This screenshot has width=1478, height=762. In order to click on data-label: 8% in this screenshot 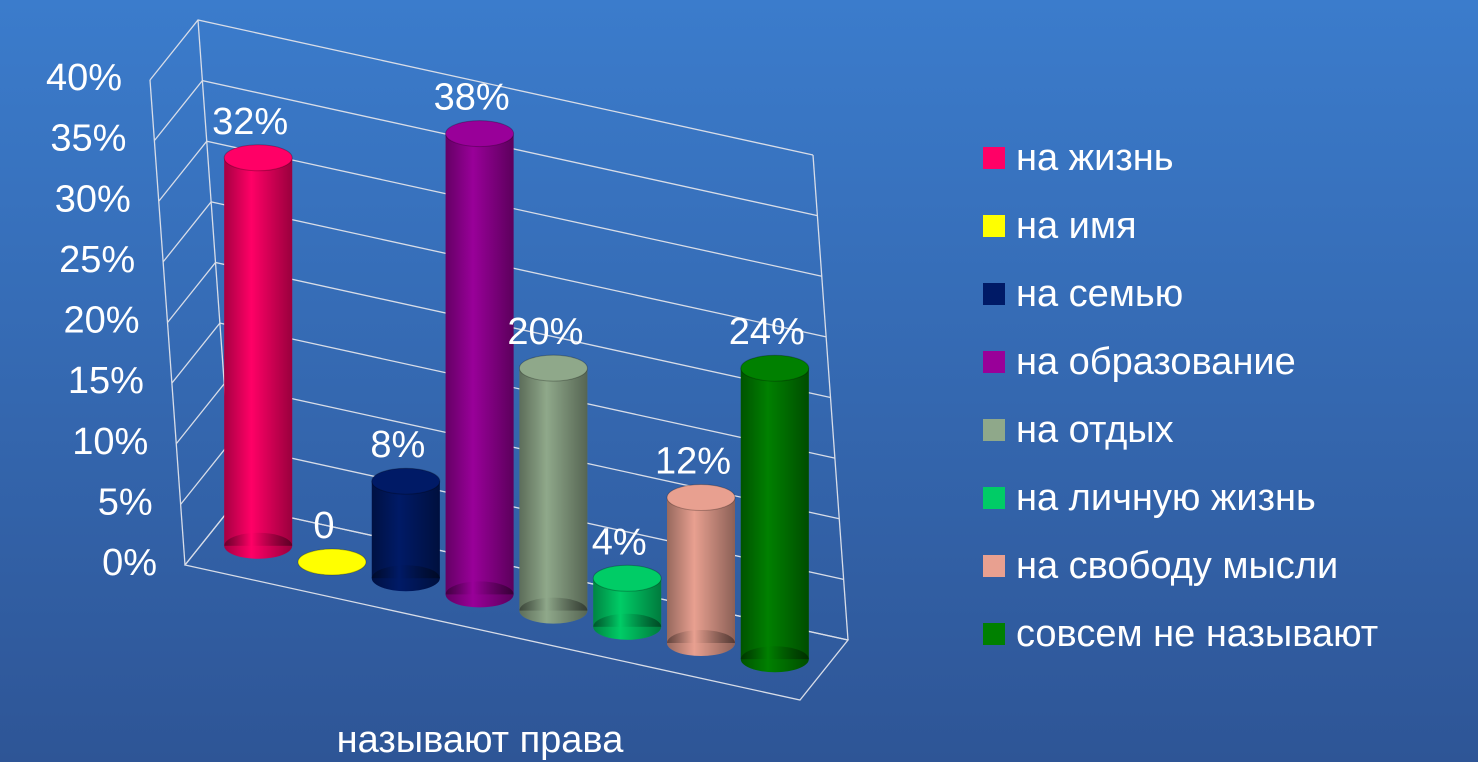, I will do `click(397, 445)`.